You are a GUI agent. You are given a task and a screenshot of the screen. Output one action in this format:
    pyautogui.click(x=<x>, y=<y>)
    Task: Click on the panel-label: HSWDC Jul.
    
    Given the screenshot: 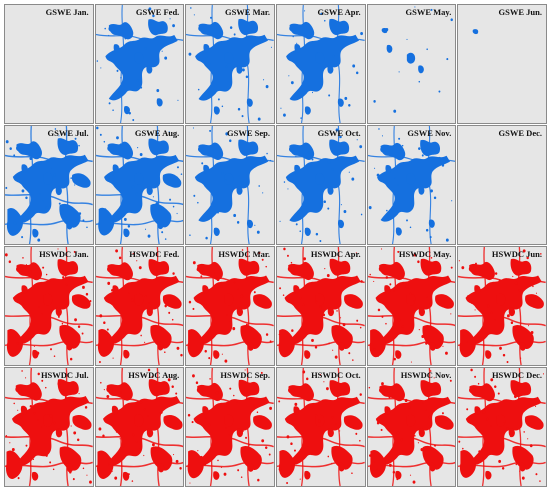 What is the action you would take?
    pyautogui.click(x=64, y=375)
    